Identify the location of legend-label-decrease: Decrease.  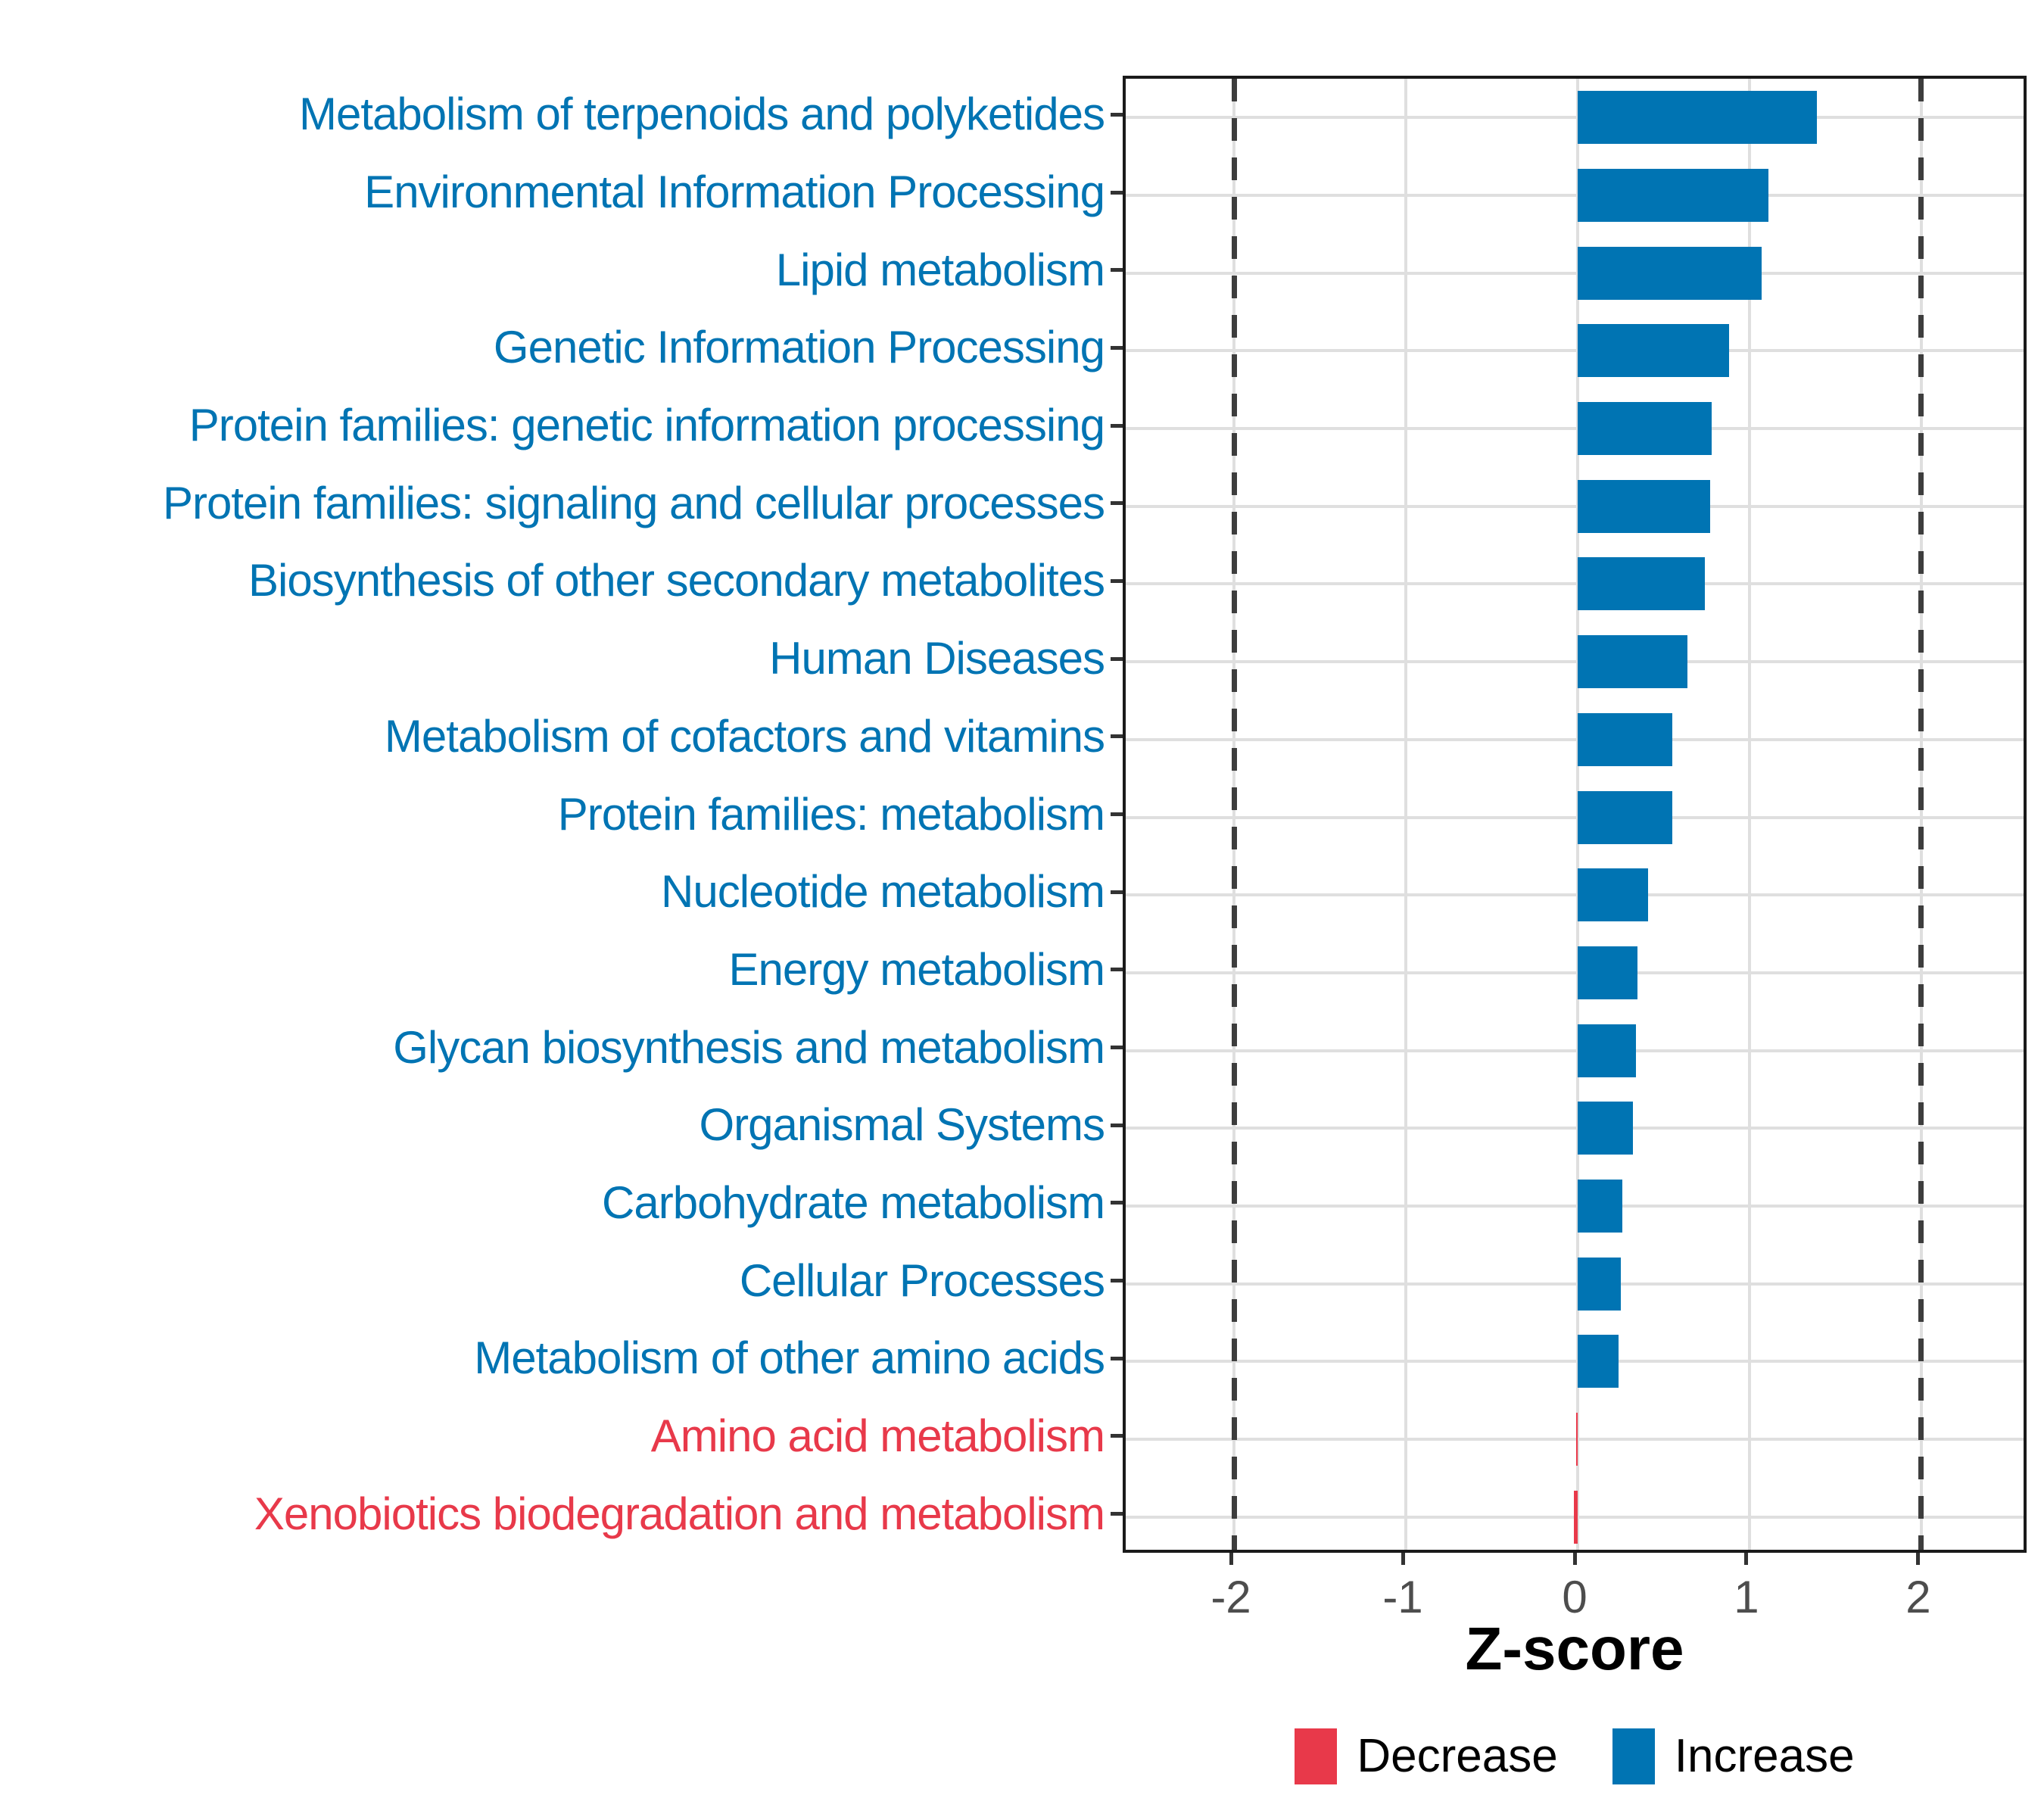
(1457, 1756).